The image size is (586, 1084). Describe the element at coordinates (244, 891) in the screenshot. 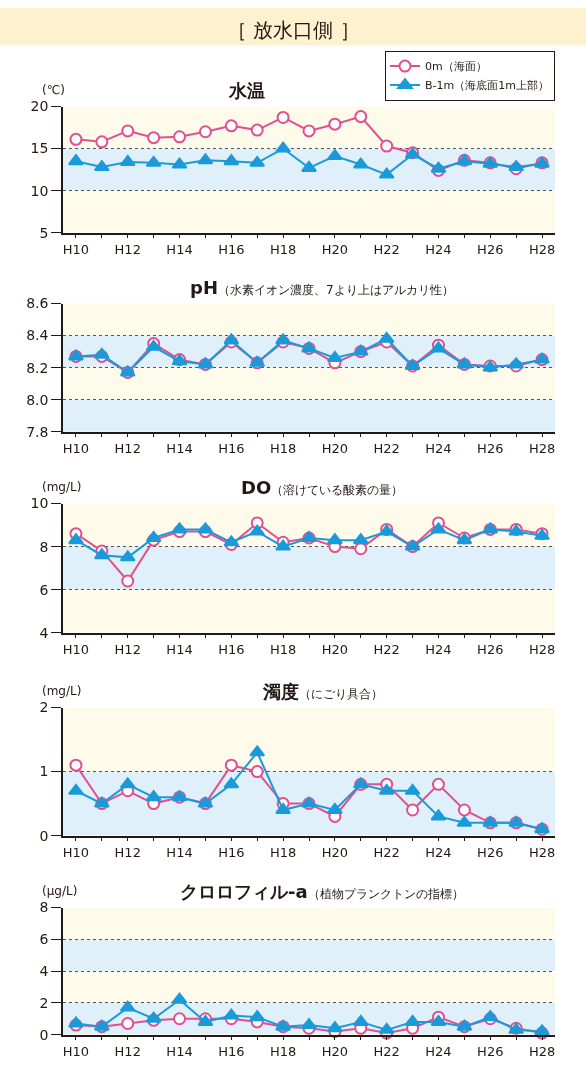

I see `chart-title: クロロフィル-a` at that location.